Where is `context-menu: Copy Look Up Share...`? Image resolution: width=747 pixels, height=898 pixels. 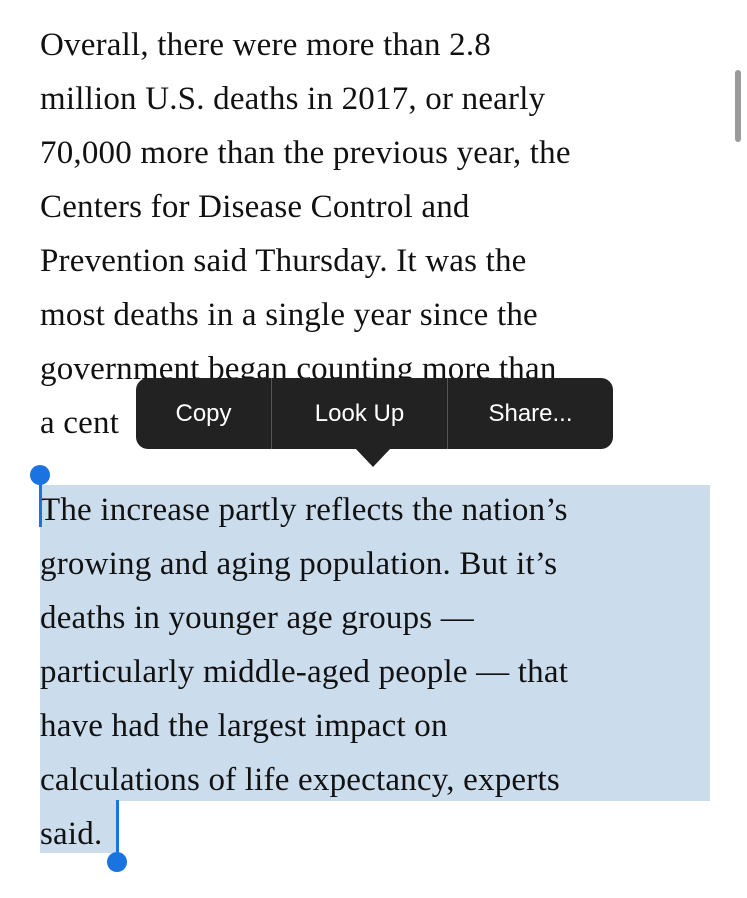 context-menu: Copy Look Up Share... is located at coordinates (374, 413).